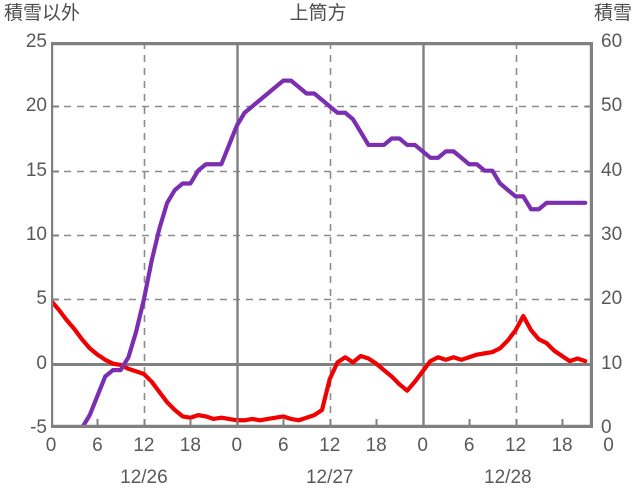 This screenshot has height=501, width=636. What do you see at coordinates (612, 234) in the screenshot?
I see `right-axis-tick-label: 30` at bounding box center [612, 234].